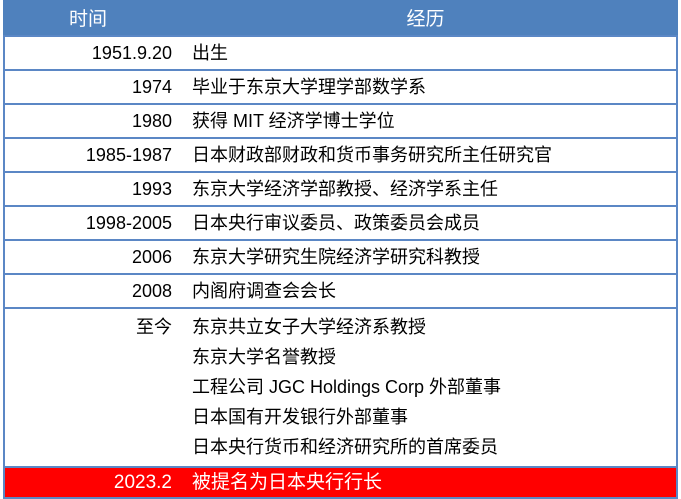 Image resolution: width=681 pixels, height=499 pixels. I want to click on experience-line: 东京大学经济学部教授、经济学系主任, so click(345, 189).